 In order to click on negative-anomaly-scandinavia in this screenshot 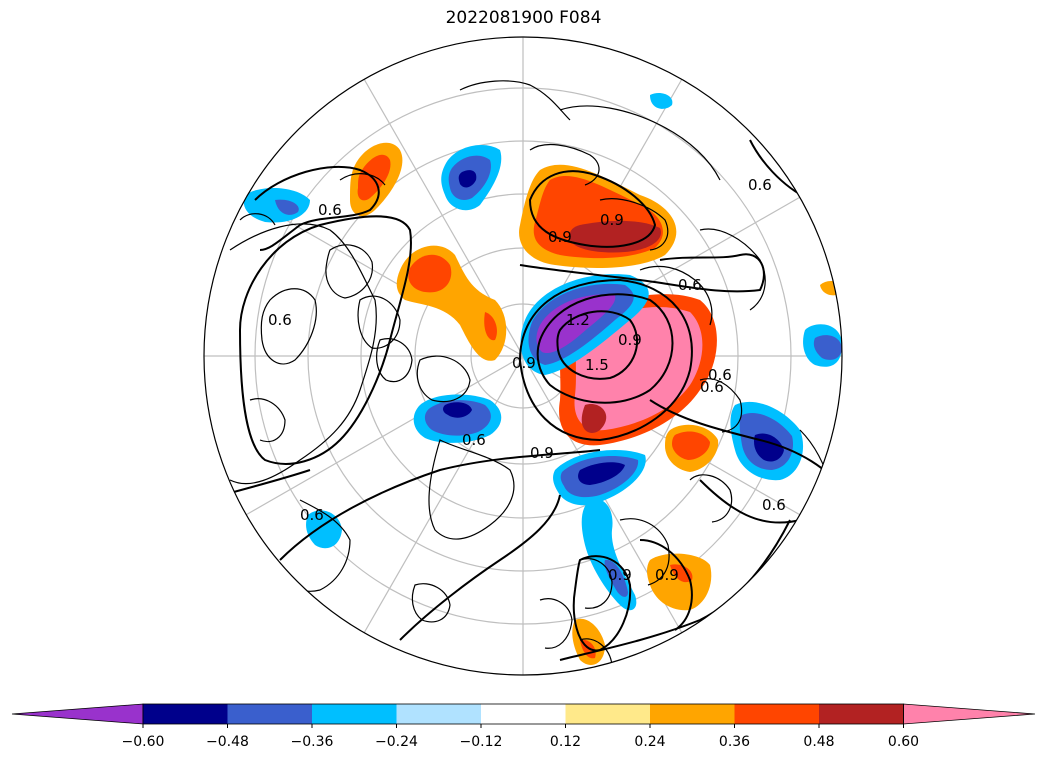, I will do `click(609, 555)`.